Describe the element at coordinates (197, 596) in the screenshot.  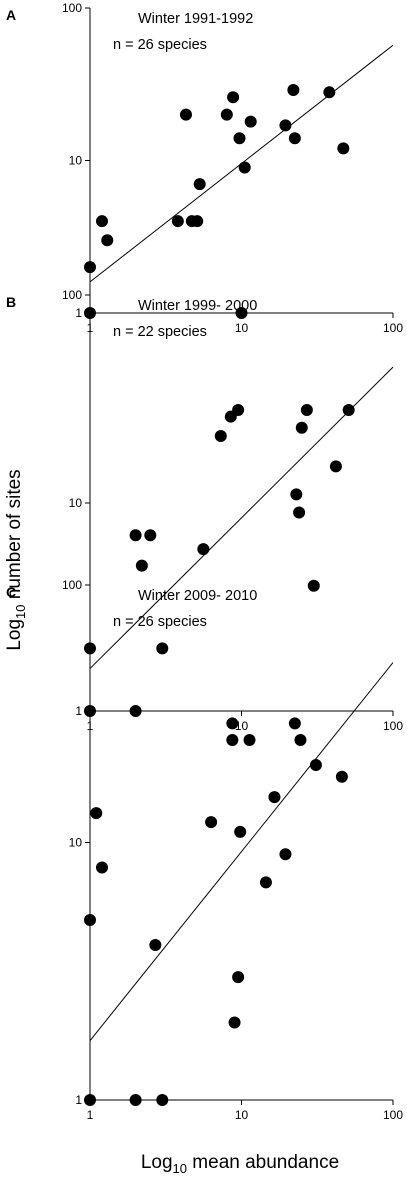
I see `panel-annotation: Winter 2009- 2010` at that location.